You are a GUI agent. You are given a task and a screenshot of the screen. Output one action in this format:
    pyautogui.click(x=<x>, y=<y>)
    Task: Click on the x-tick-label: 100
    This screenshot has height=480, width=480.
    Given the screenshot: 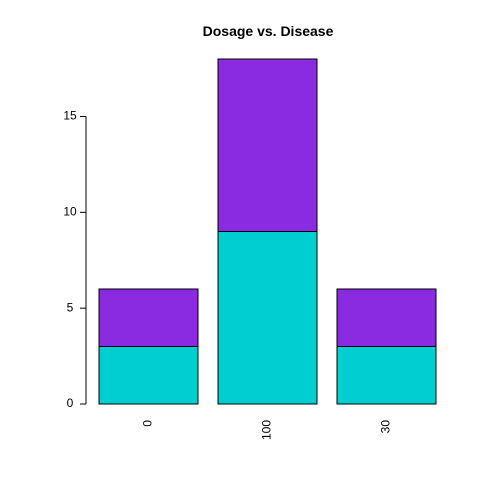 What is the action you would take?
    pyautogui.click(x=267, y=430)
    